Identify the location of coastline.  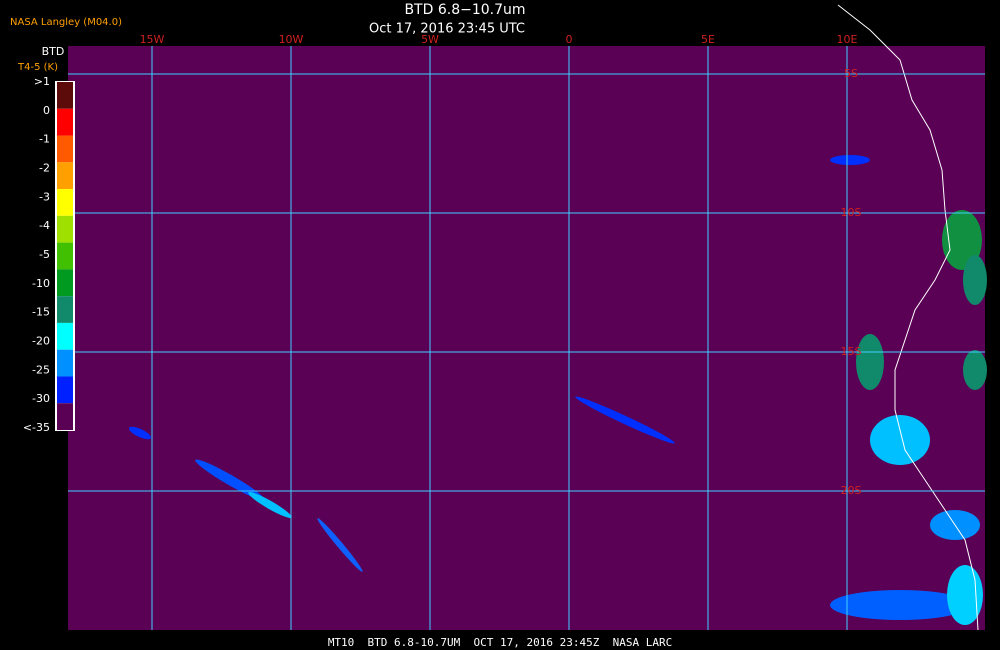
(908, 317).